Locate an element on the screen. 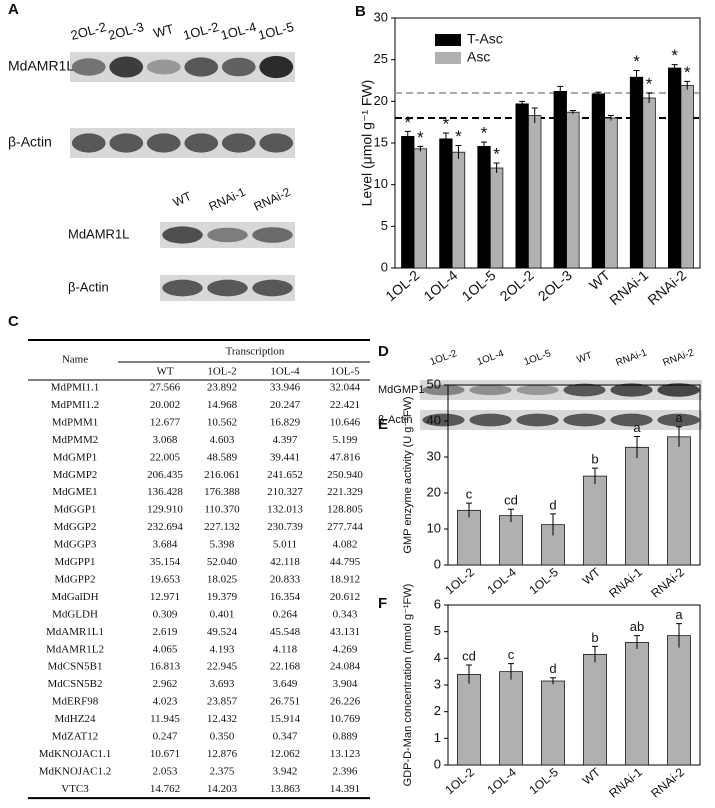  table-cell: 16.813 is located at coordinates (165, 667).